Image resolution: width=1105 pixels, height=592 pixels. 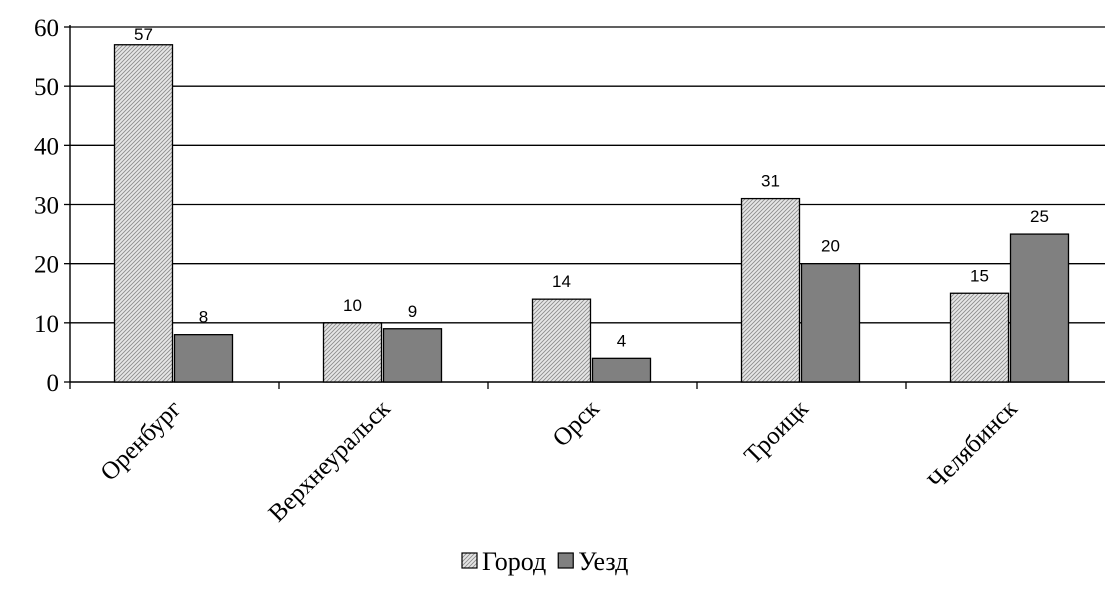 I want to click on y-tick-label: 20, so click(x=46, y=265).